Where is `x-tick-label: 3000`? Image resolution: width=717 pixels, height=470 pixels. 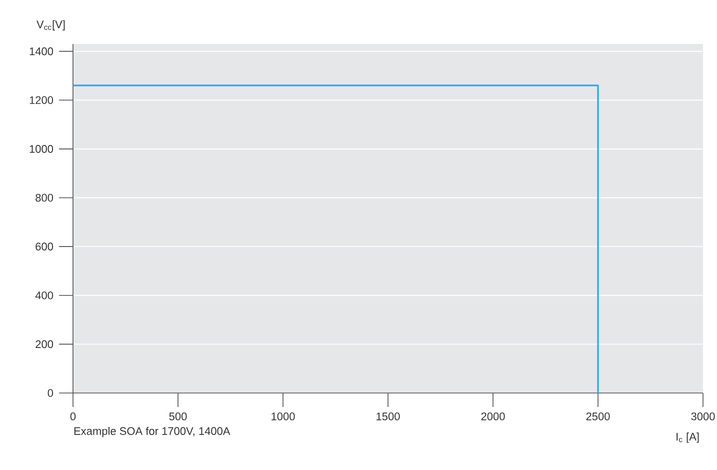 x-tick-label: 3000 is located at coordinates (703, 416).